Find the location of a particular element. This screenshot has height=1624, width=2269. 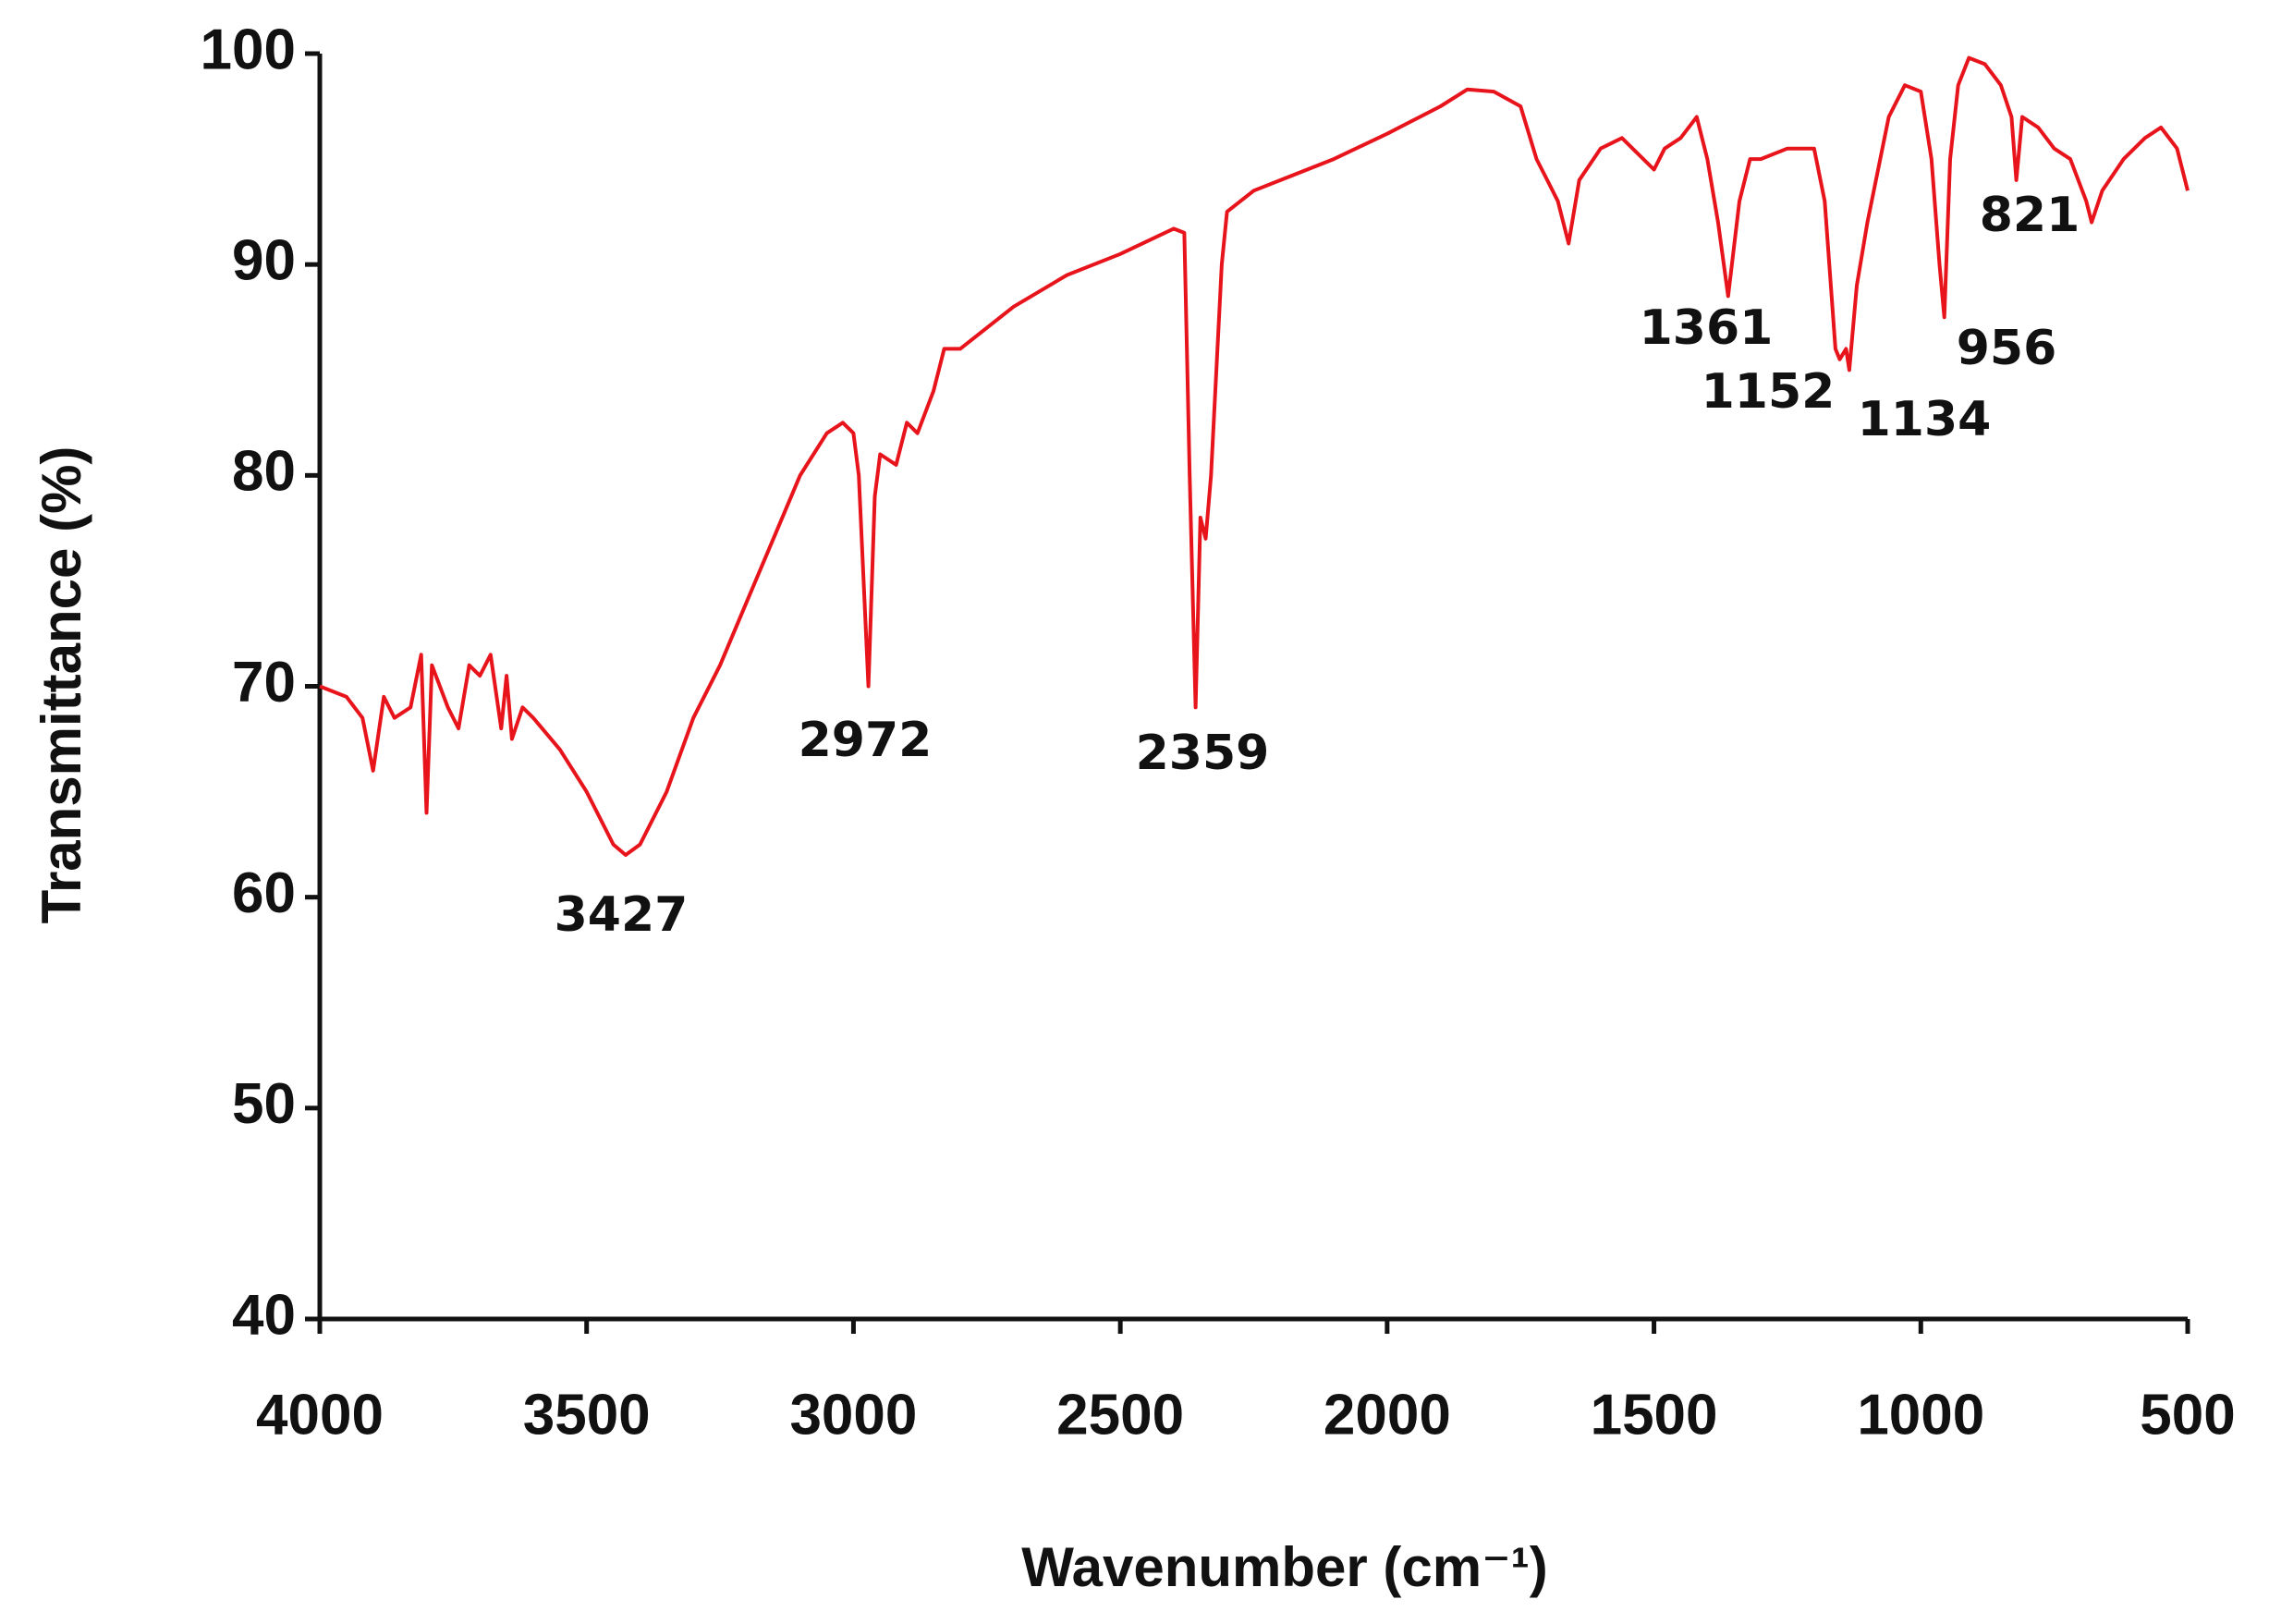

peak-label: 2359 is located at coordinates (1203, 753).